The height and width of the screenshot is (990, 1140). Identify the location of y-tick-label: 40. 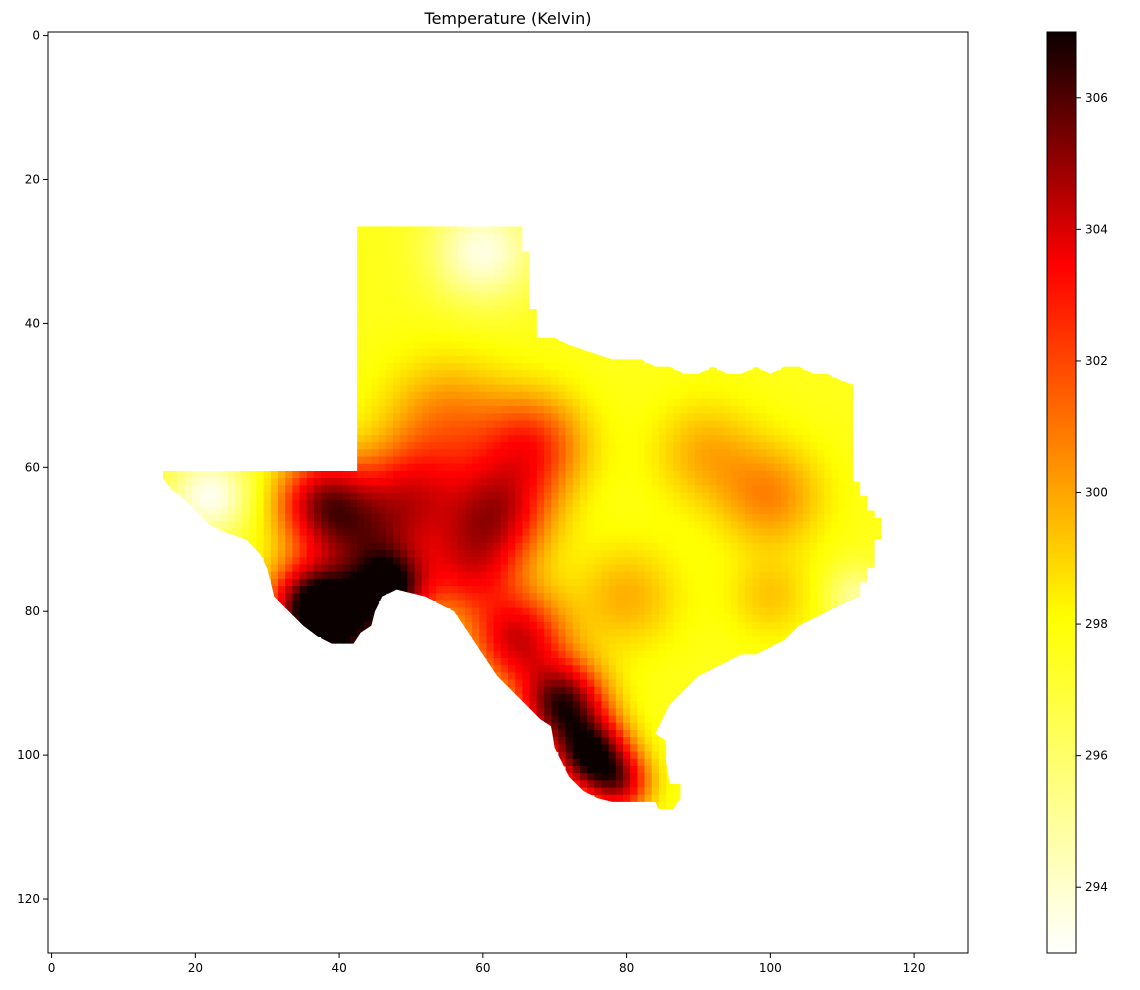
(32, 323).